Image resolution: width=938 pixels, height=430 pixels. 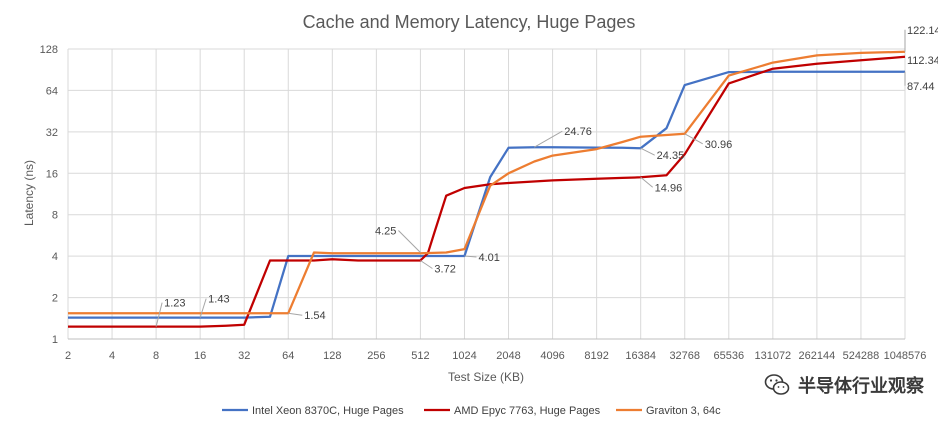 What do you see at coordinates (527, 411) in the screenshot?
I see `legend-label-1: AMD Epyc 7763, Huge Pages` at bounding box center [527, 411].